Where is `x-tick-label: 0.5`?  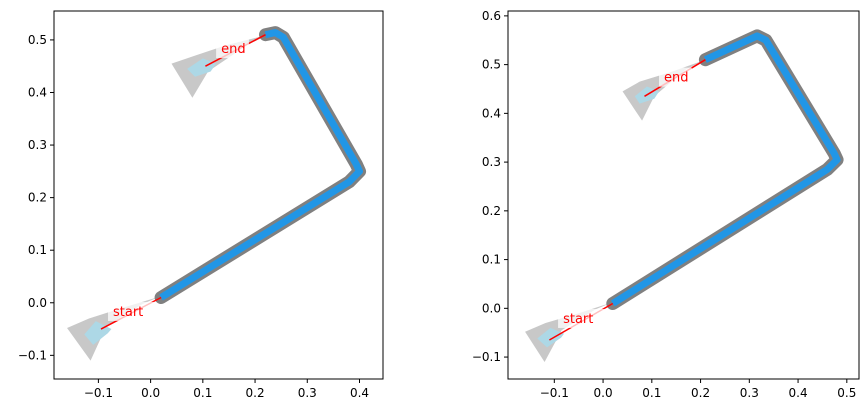
x-tick-label: 0.5 is located at coordinates (846, 393).